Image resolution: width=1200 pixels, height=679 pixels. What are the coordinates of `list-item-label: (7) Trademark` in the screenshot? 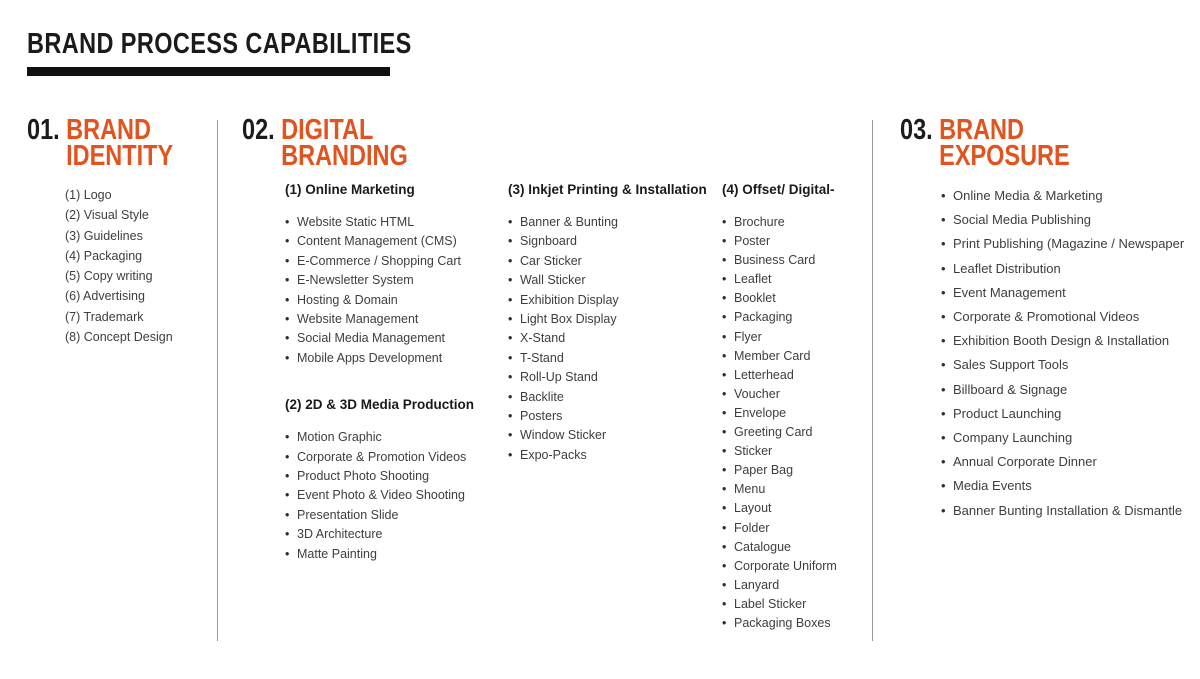 It's located at (104, 316).